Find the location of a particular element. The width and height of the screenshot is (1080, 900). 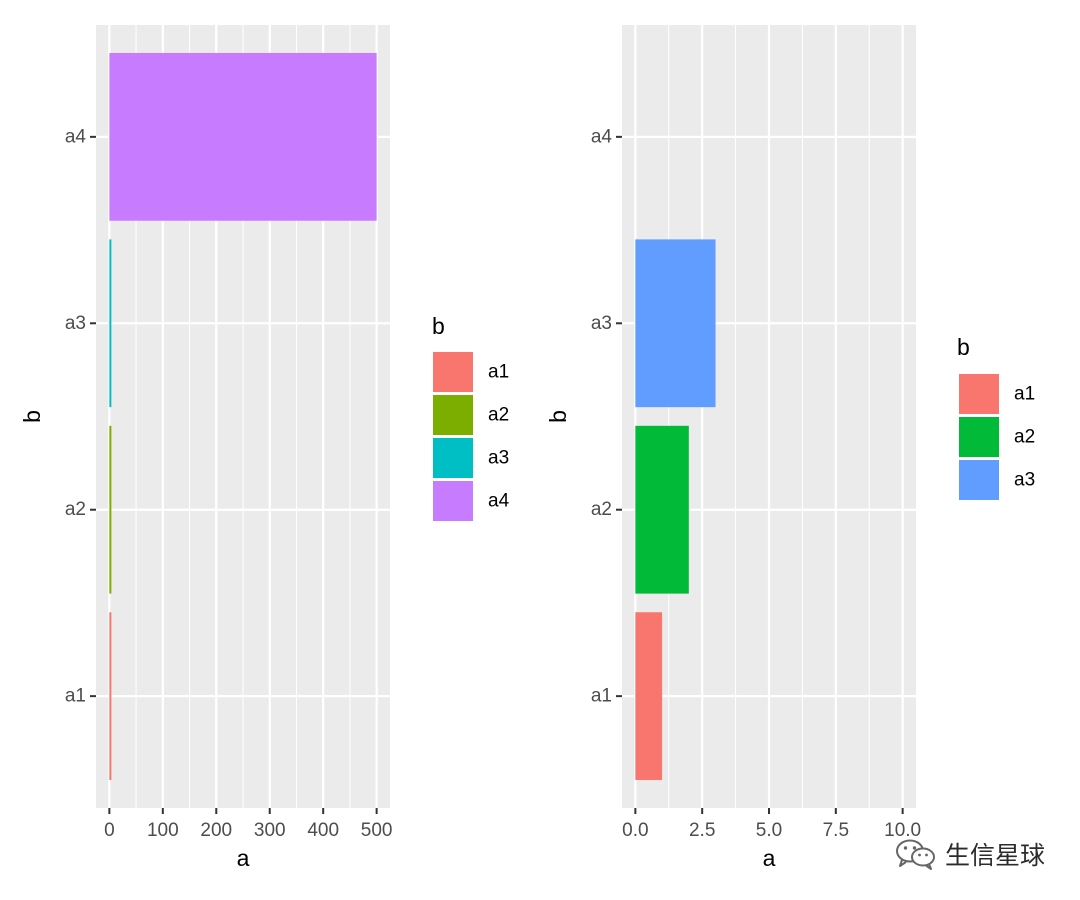

watermark-text: 生信星球 is located at coordinates (995, 855).